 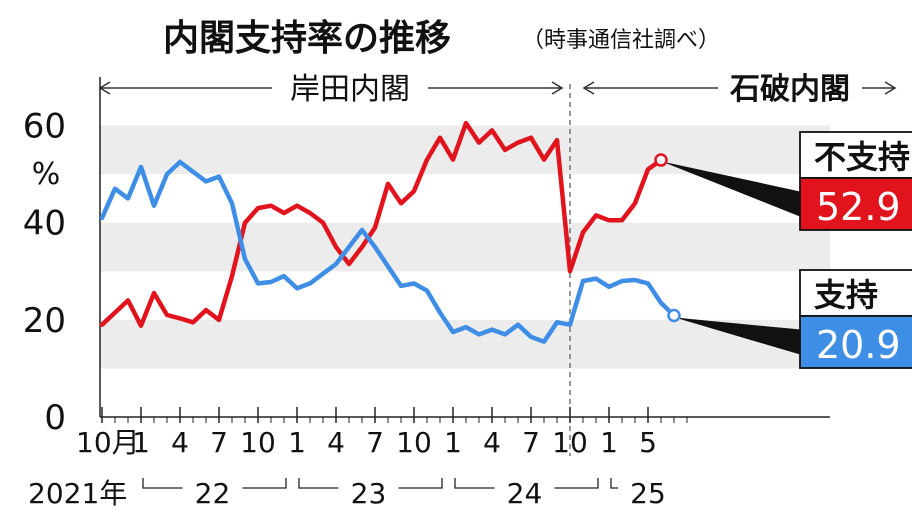 I want to click on x-tick-label: 10月, so click(x=108, y=442).